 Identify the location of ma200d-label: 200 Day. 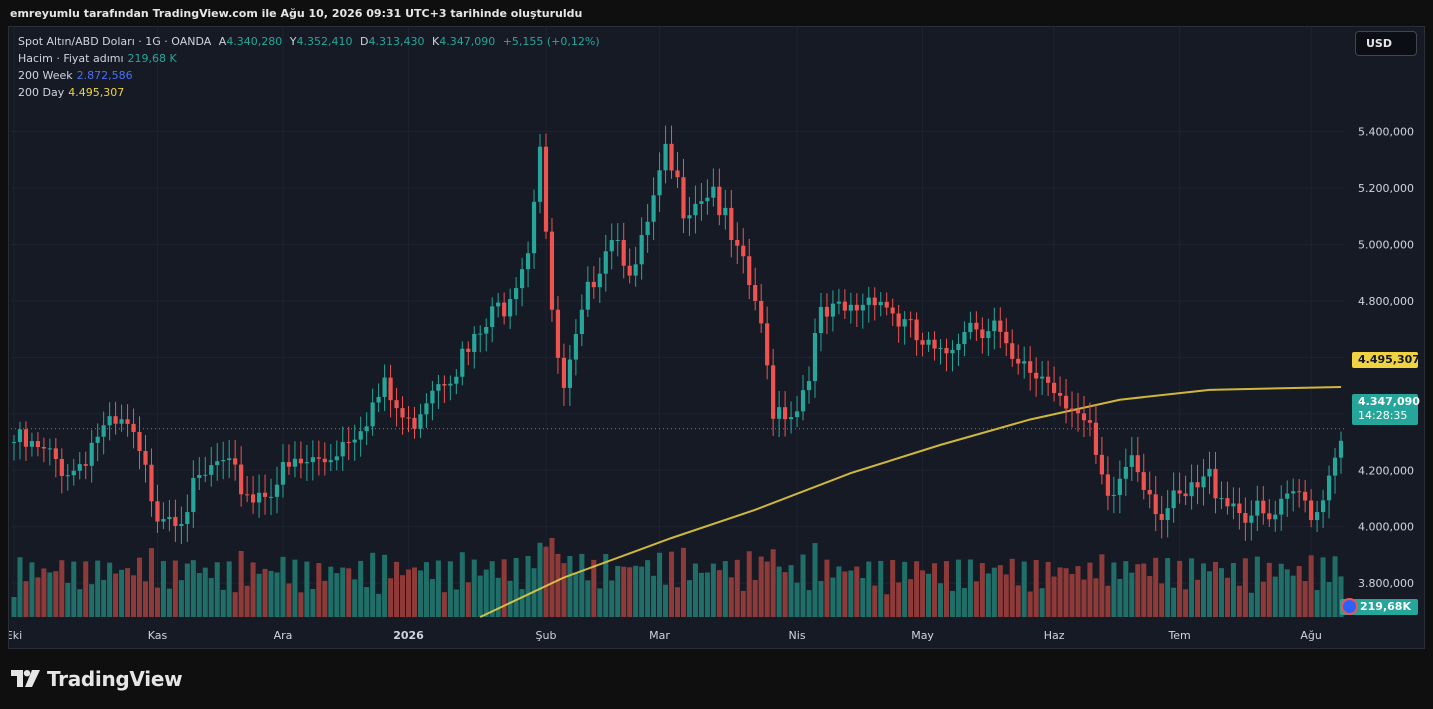
(41, 92).